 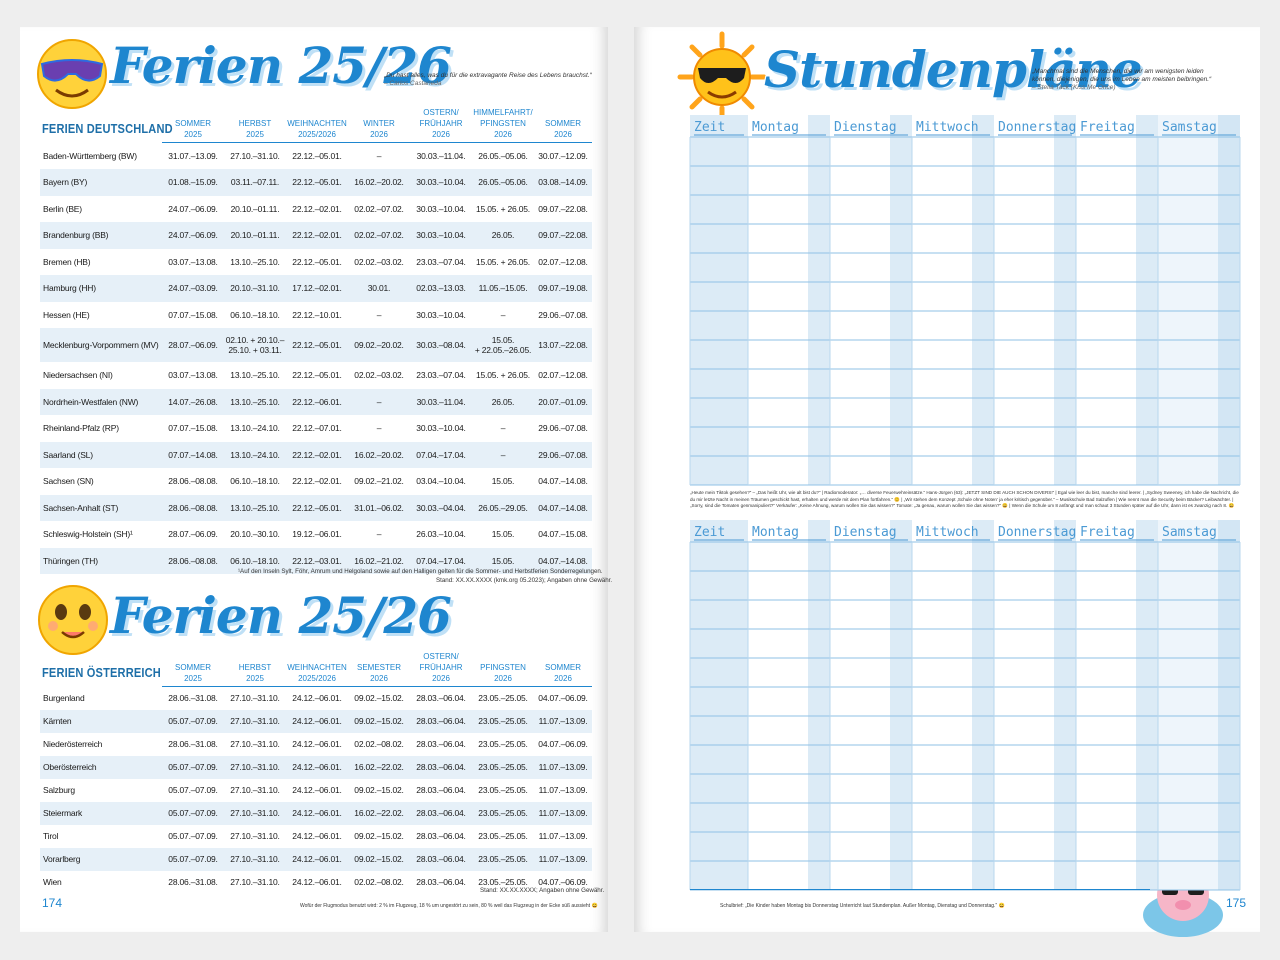 What do you see at coordinates (193, 744) in the screenshot?
I see `date-cell: 28.06.–31.08.` at bounding box center [193, 744].